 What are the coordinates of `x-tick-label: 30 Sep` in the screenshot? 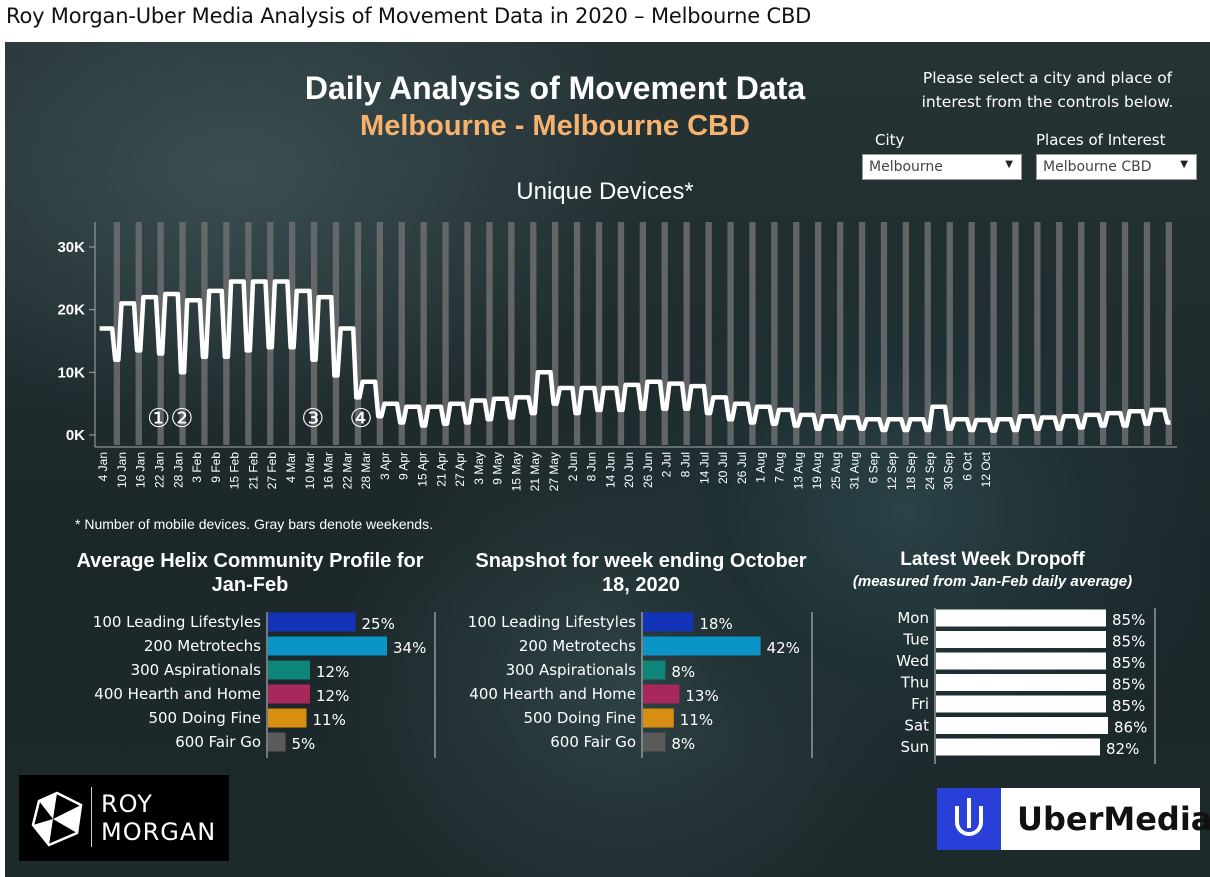 It's located at (949, 471).